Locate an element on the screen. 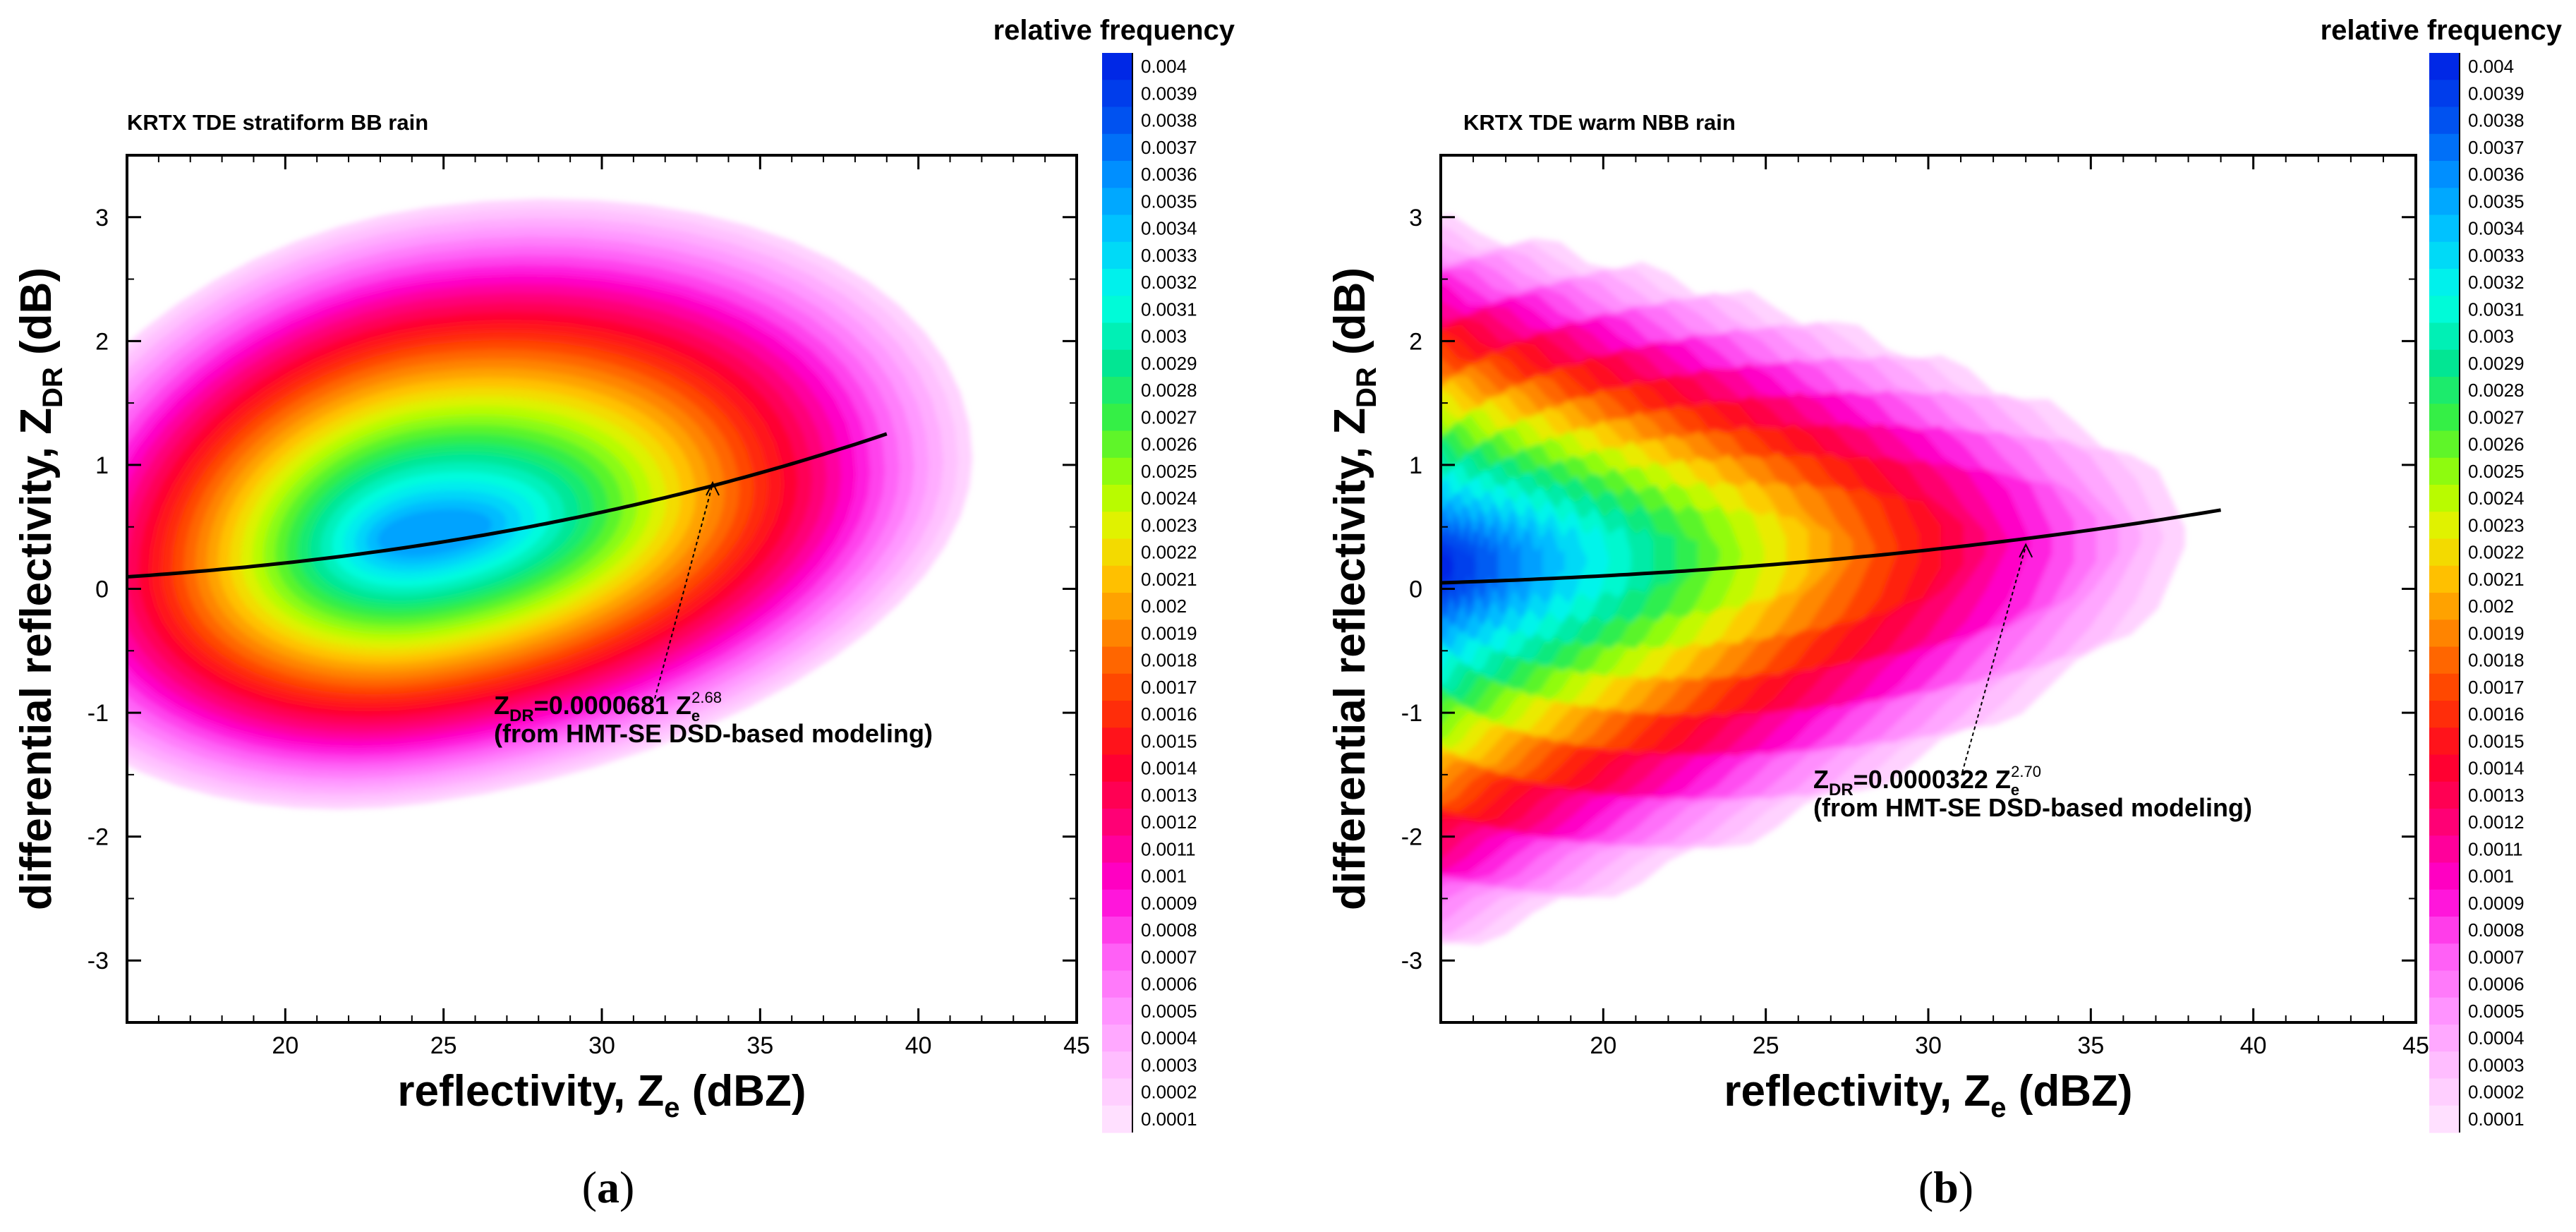  colorbar-label: 0.0013 is located at coordinates (1169, 795).